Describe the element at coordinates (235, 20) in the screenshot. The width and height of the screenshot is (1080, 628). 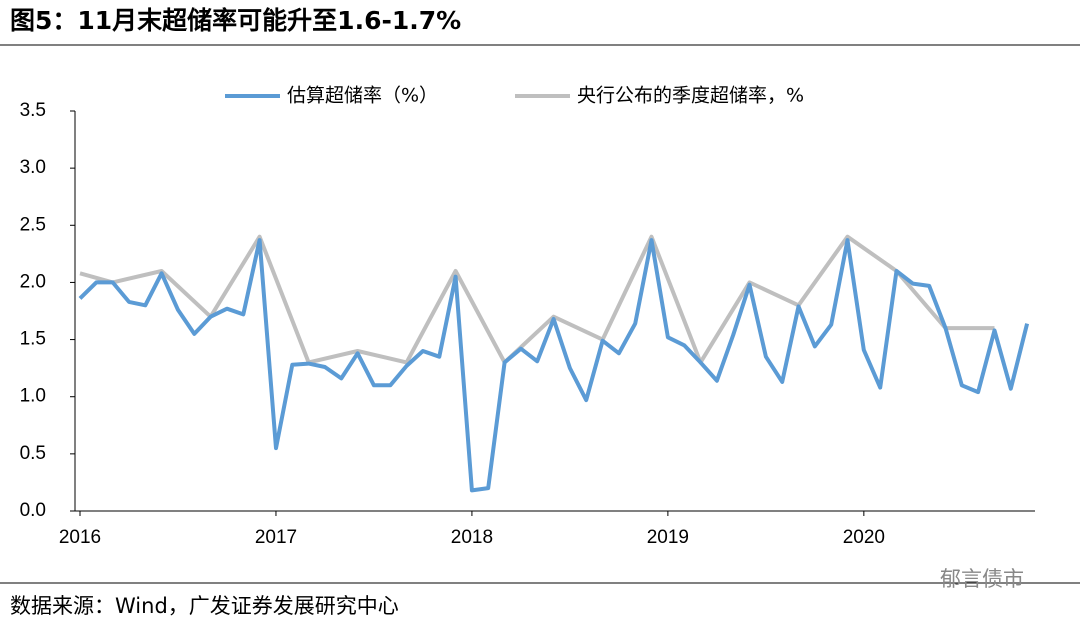
I see `chart-title: 图5：11月末超储率可能升至1.6-1.7%` at that location.